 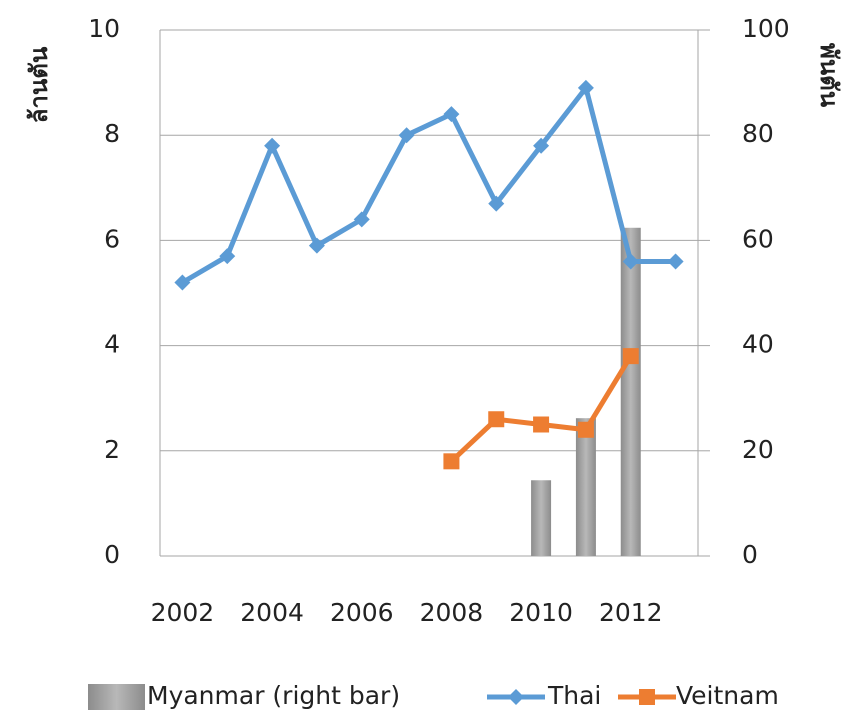 What do you see at coordinates (104, 28) in the screenshot?
I see `y-tick-label: 10` at bounding box center [104, 28].